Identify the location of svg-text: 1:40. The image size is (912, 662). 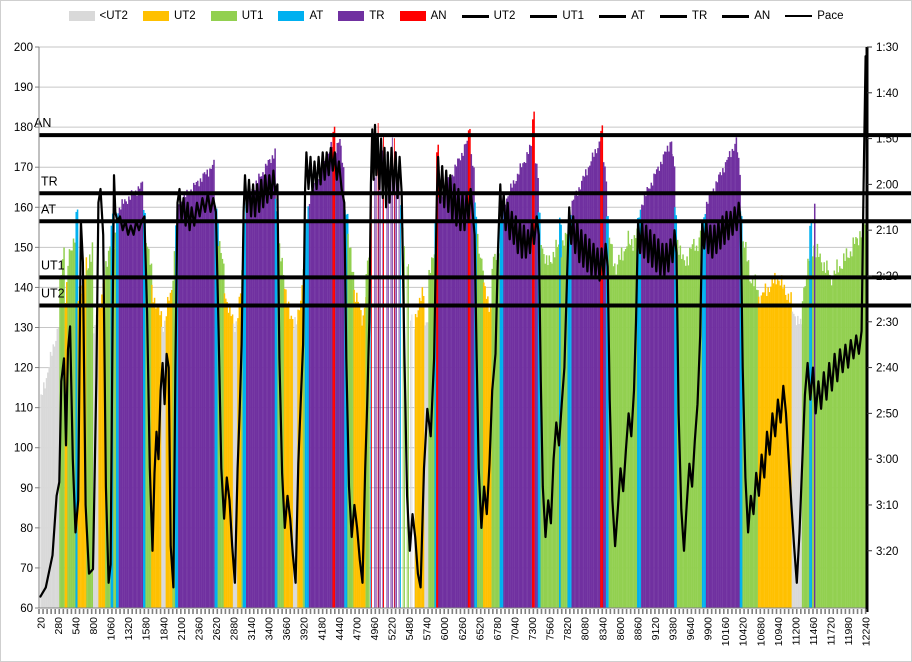
(887, 94).